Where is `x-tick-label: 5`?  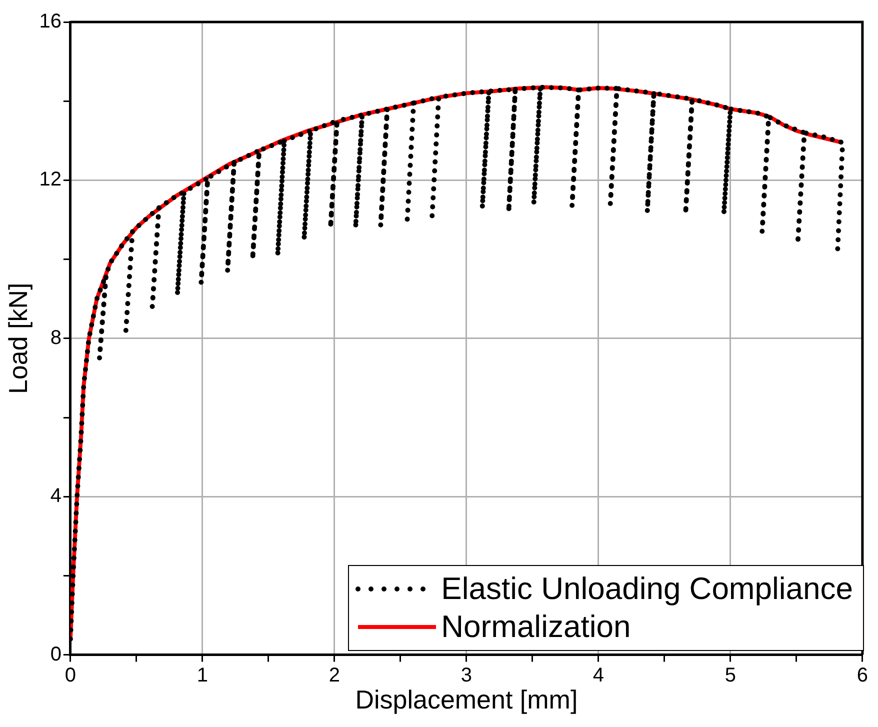 x-tick-label: 5 is located at coordinates (730, 675).